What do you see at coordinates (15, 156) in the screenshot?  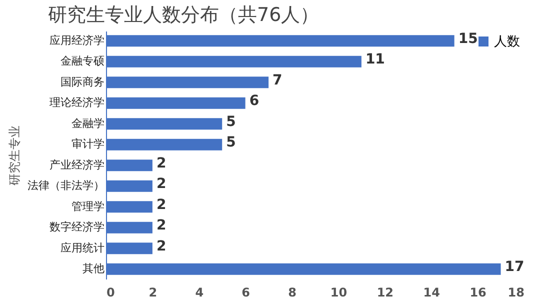 I see `y-axis-title: 研究生专业` at bounding box center [15, 156].